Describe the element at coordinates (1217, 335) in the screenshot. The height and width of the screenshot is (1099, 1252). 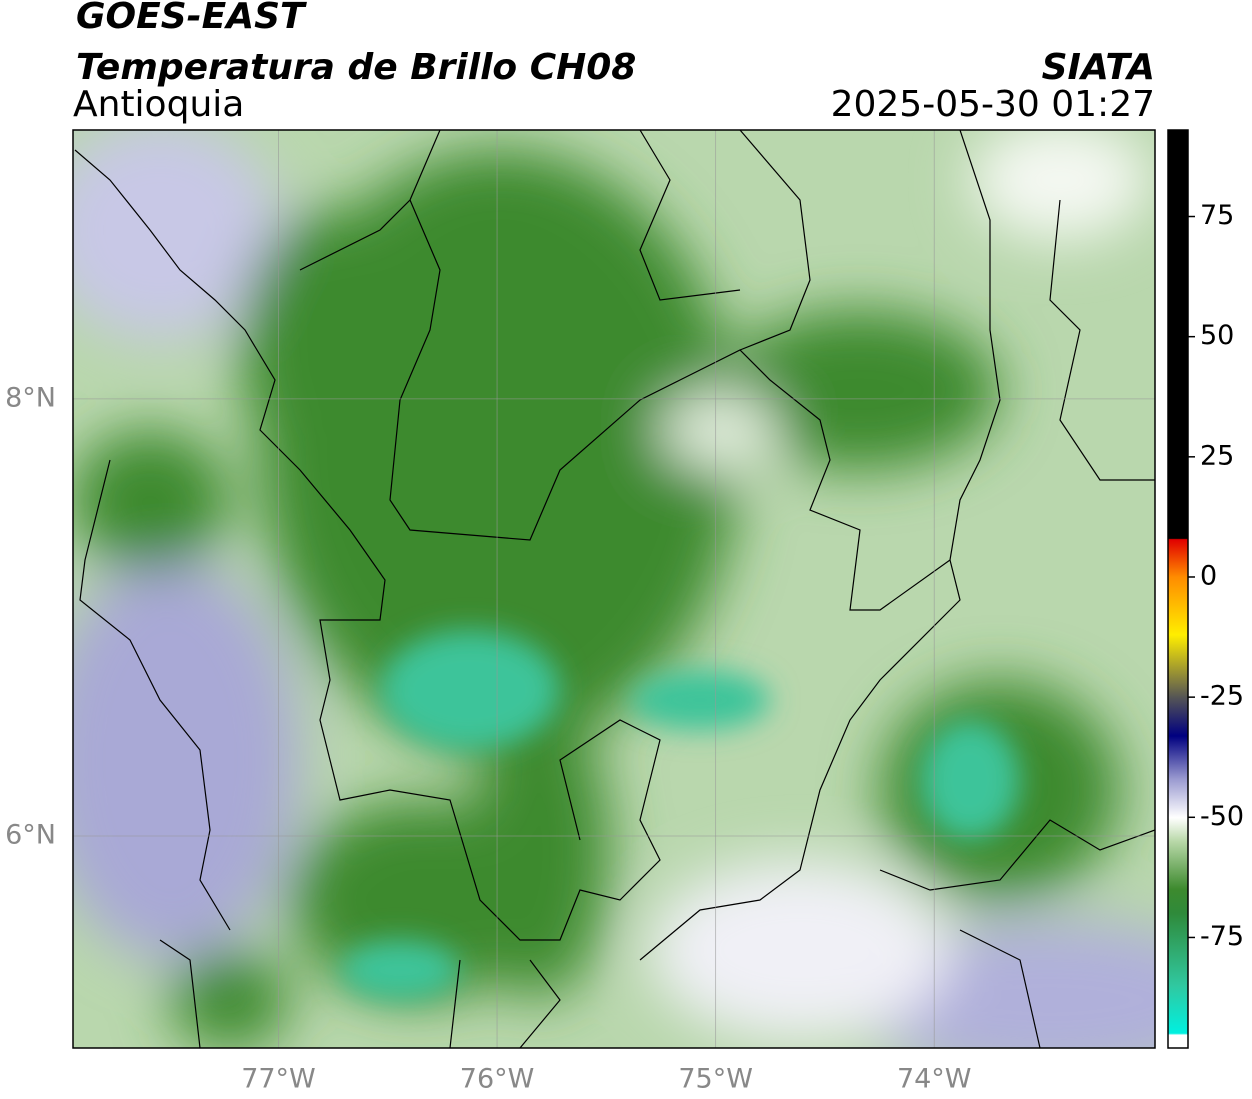
I see `colorbar-tick-label: 50` at that location.